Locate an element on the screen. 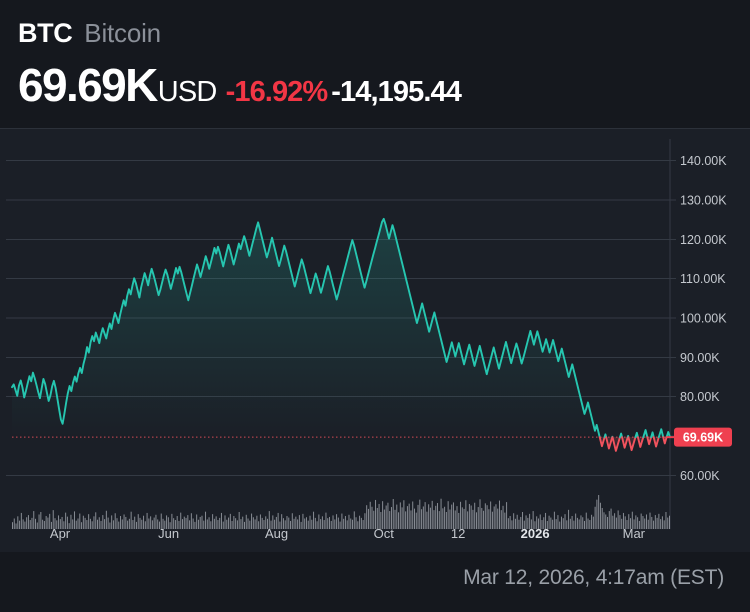 The height and width of the screenshot is (612, 750). y-axis-tick-label: 130.00K is located at coordinates (703, 200).